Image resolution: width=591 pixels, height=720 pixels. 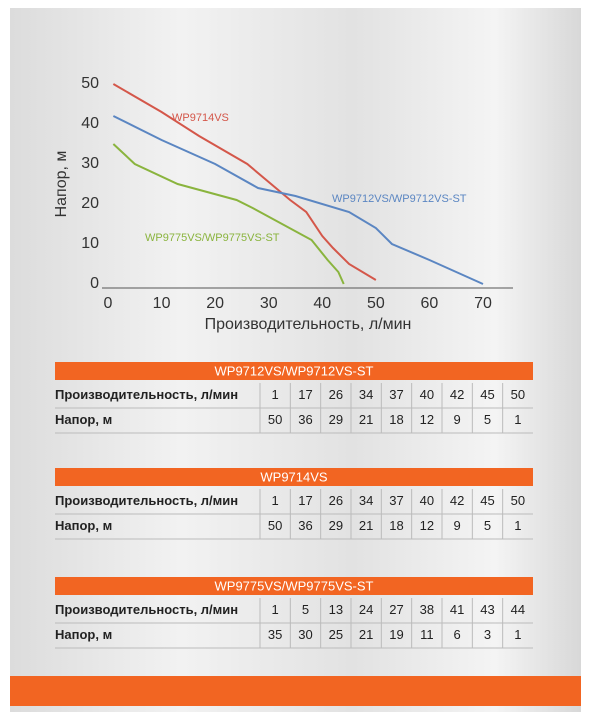 I want to click on cell: 30, so click(x=305, y=634).